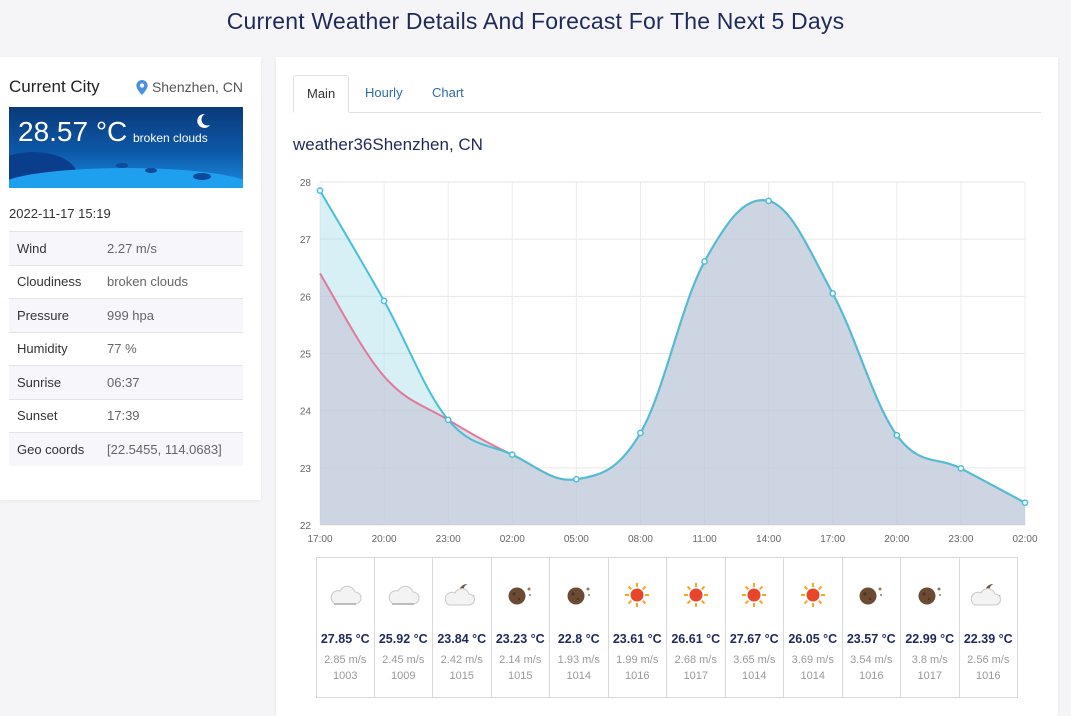  I want to click on forecast-wind: 3.8 m/s, so click(929, 660).